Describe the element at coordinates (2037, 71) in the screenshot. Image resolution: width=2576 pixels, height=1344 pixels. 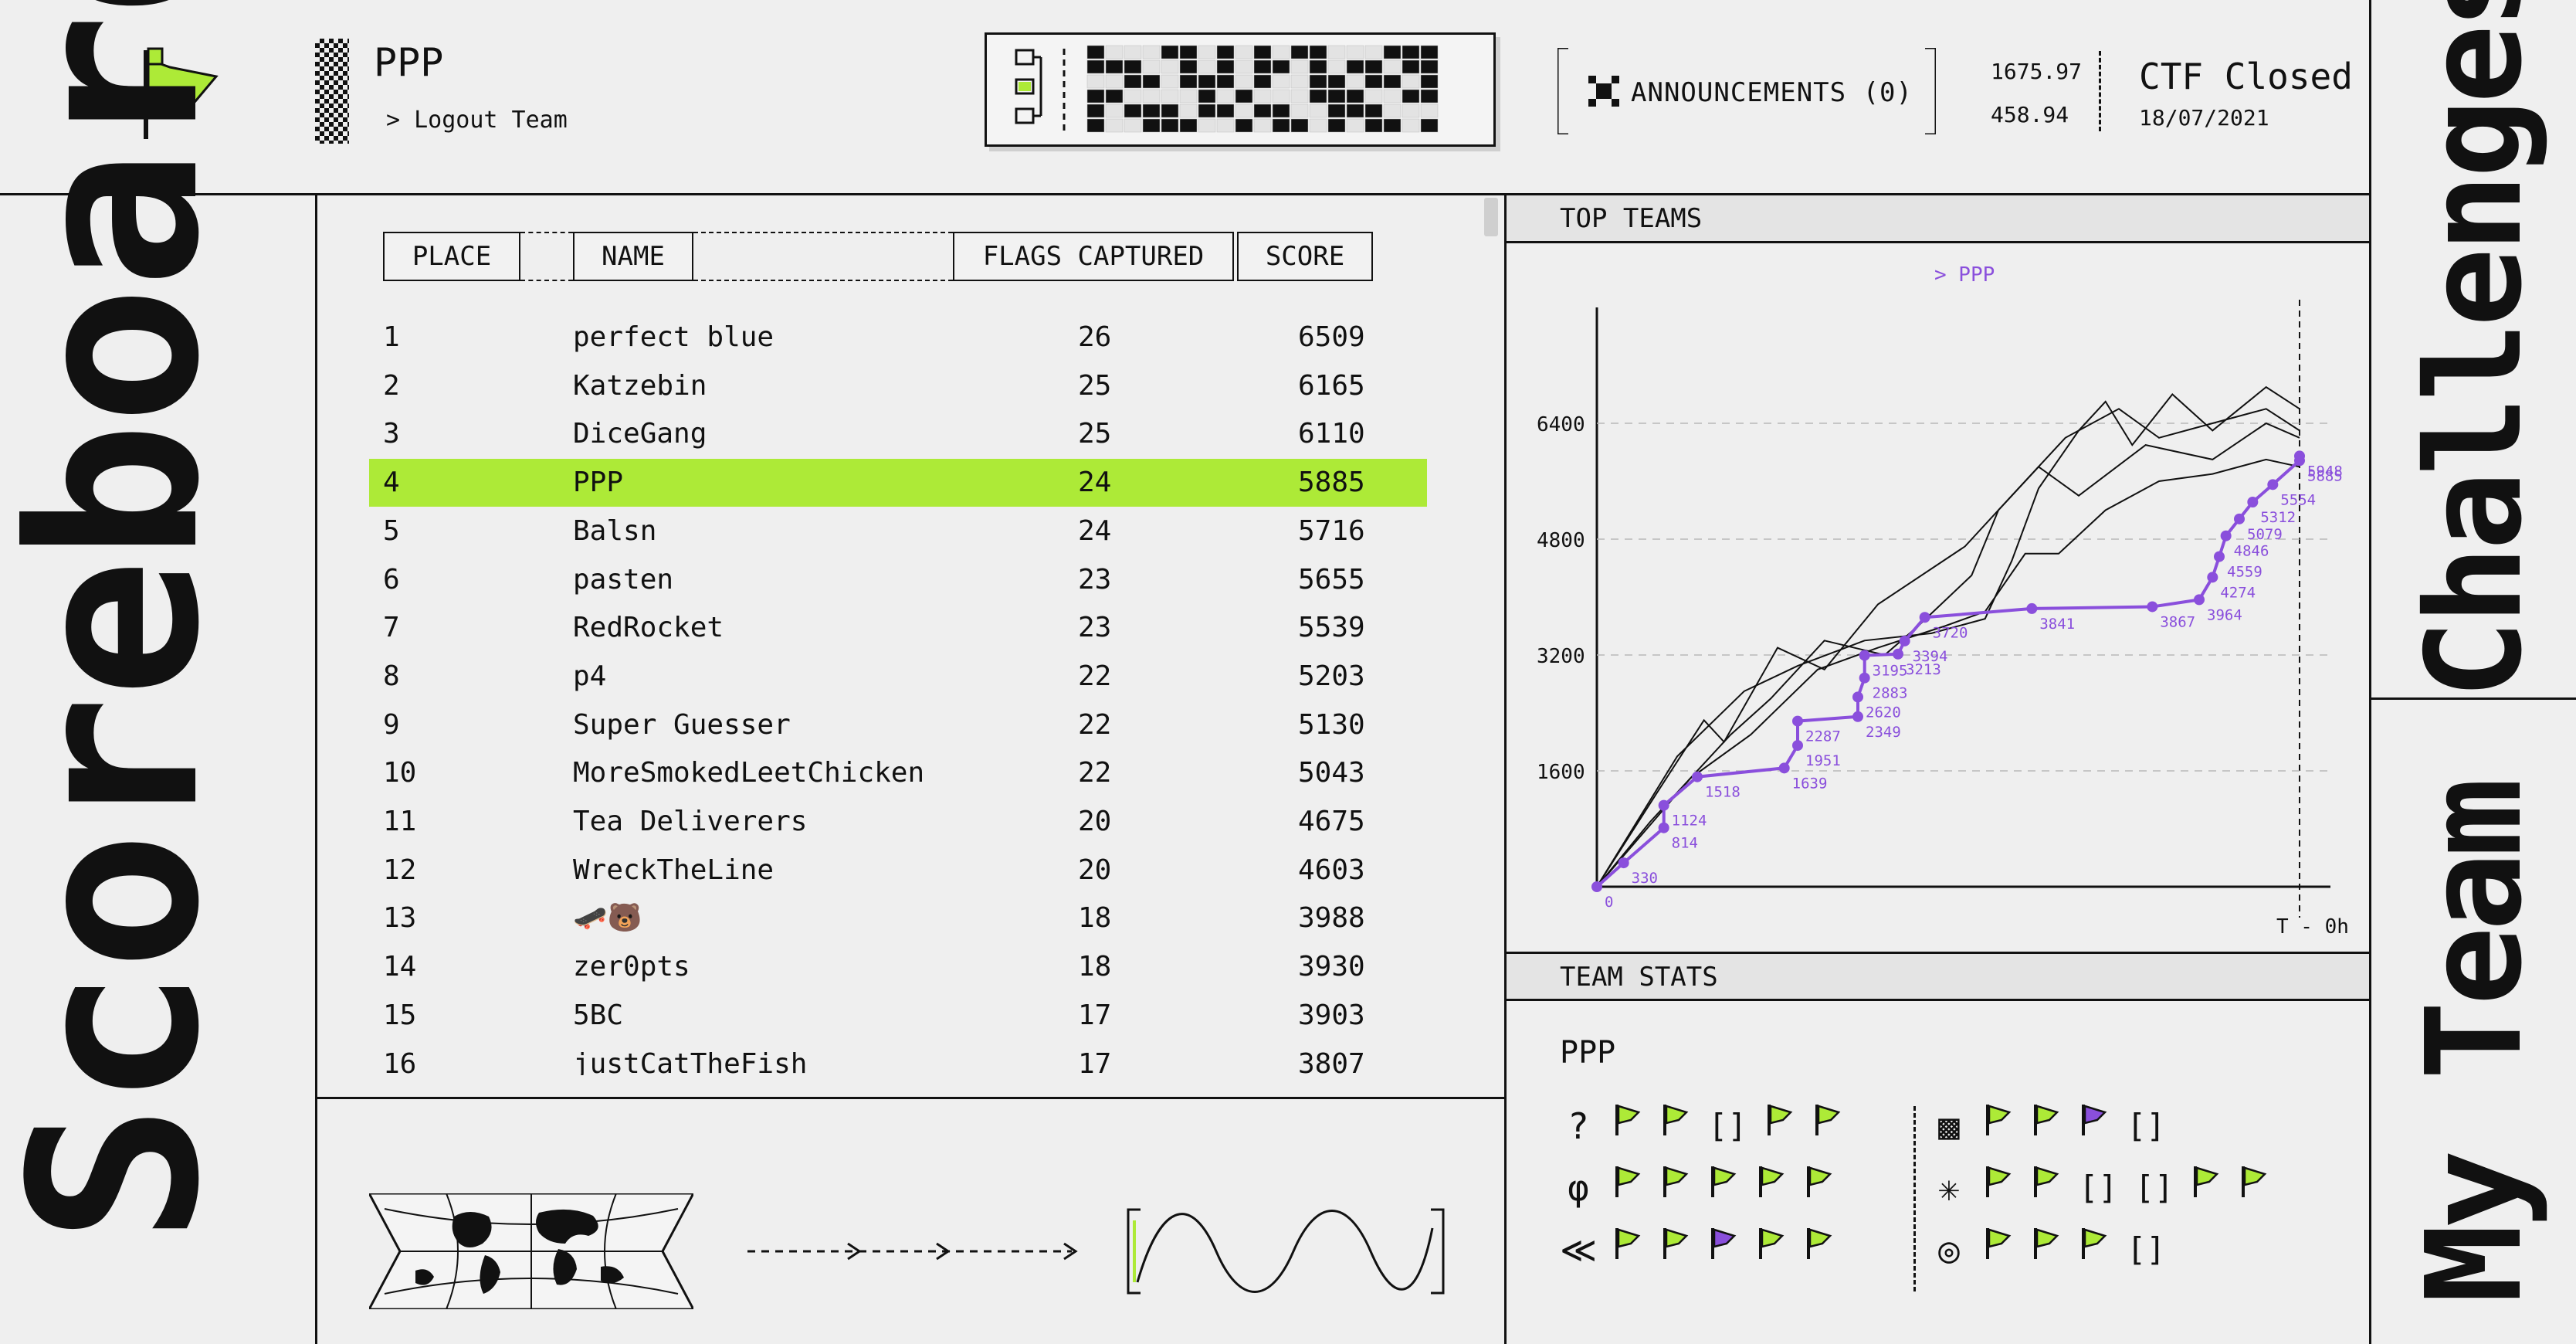
I see `header-stat-top: 1675.97` at that location.